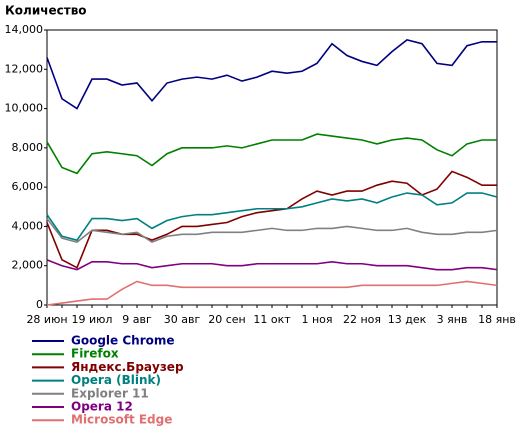 Image resolution: width=520 pixels, height=435 pixels. Describe the element at coordinates (24, 29) in the screenshot. I see `y-tick-label: 14,000` at that location.